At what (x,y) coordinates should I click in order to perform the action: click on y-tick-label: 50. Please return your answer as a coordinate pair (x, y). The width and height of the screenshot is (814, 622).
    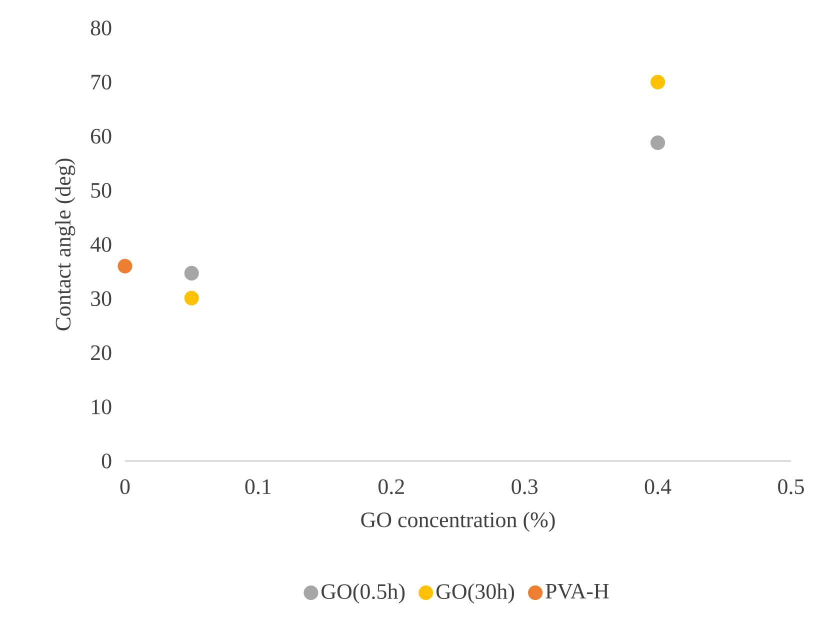
    Looking at the image, I should click on (101, 190).